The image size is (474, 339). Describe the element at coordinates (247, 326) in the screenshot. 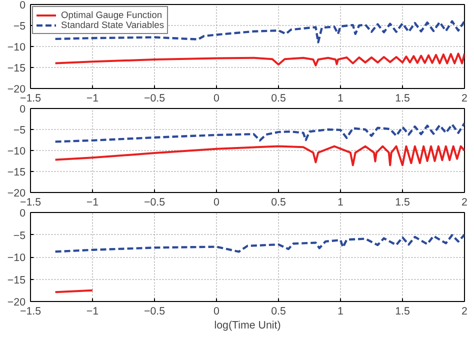

I see `x-axis-title: log(Time Unit)` at that location.